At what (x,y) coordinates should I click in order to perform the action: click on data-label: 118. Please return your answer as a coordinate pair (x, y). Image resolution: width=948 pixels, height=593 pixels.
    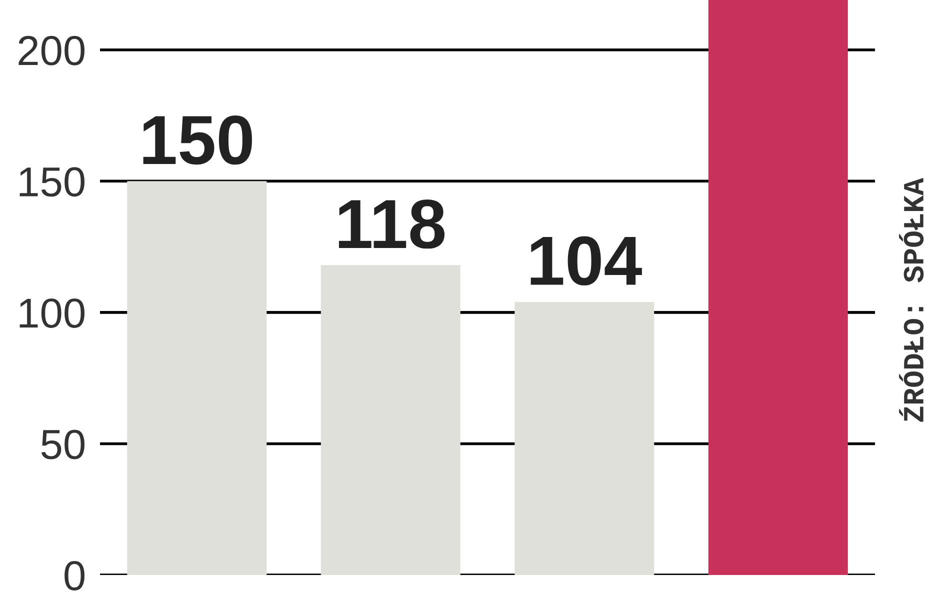
    Looking at the image, I should click on (391, 224).